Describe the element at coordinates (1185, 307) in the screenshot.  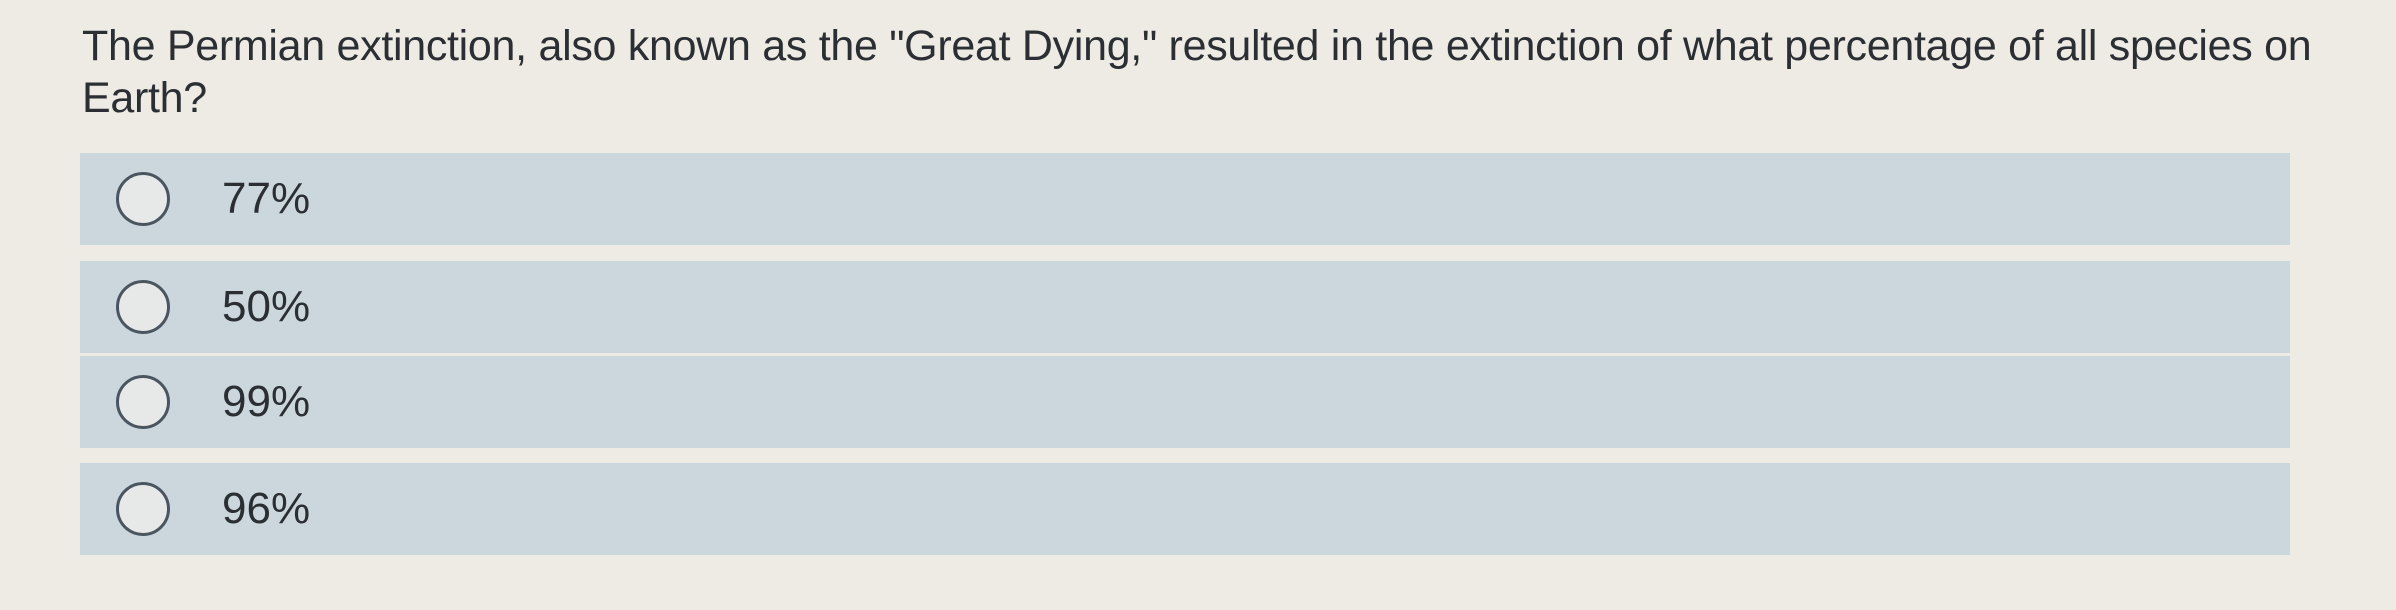
I see `answer-option-2: 50%` at that location.